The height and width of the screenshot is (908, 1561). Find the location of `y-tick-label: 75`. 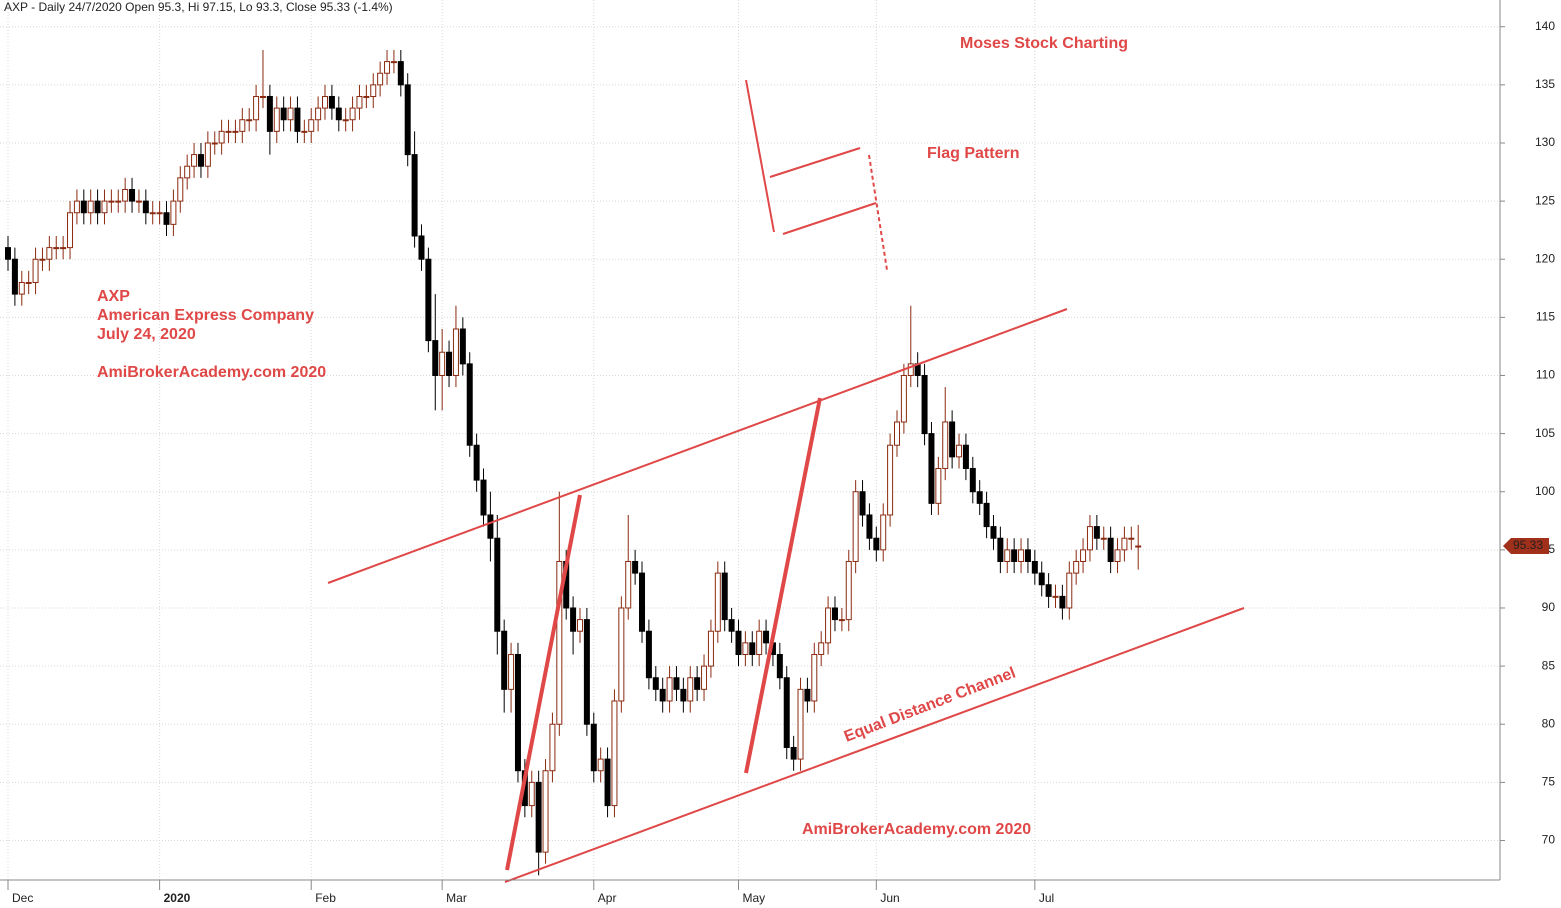

y-tick-label: 75 is located at coordinates (1549, 782).